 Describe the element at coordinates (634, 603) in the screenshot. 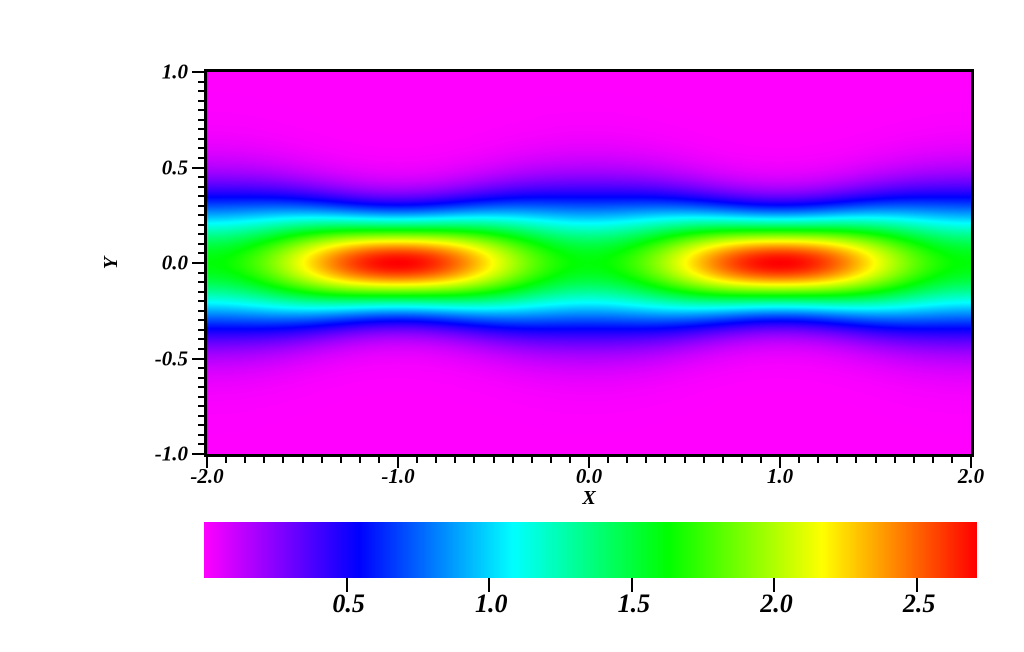

I see `colorbar-tick-label: 1.5` at that location.